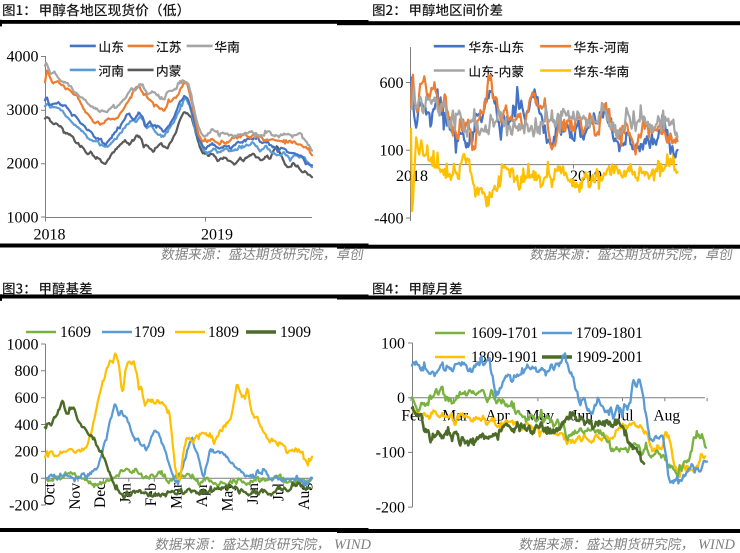 This screenshot has width=740, height=553. I want to click on svg-text: -100, so click(390, 453).